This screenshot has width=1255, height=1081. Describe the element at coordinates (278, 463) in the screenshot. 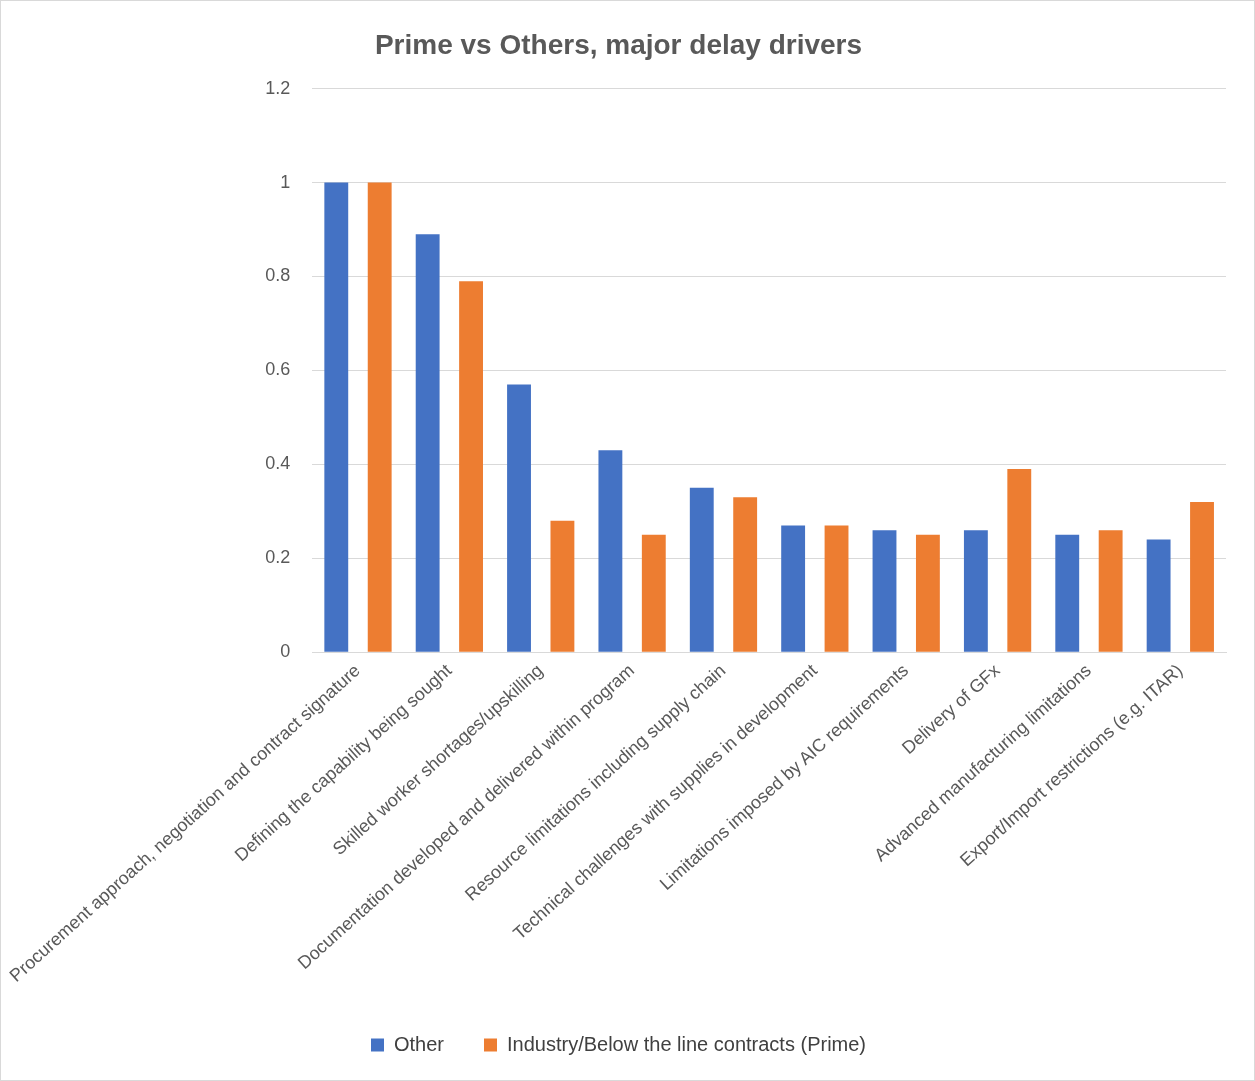

I see `y-tick-label: 0.4` at that location.